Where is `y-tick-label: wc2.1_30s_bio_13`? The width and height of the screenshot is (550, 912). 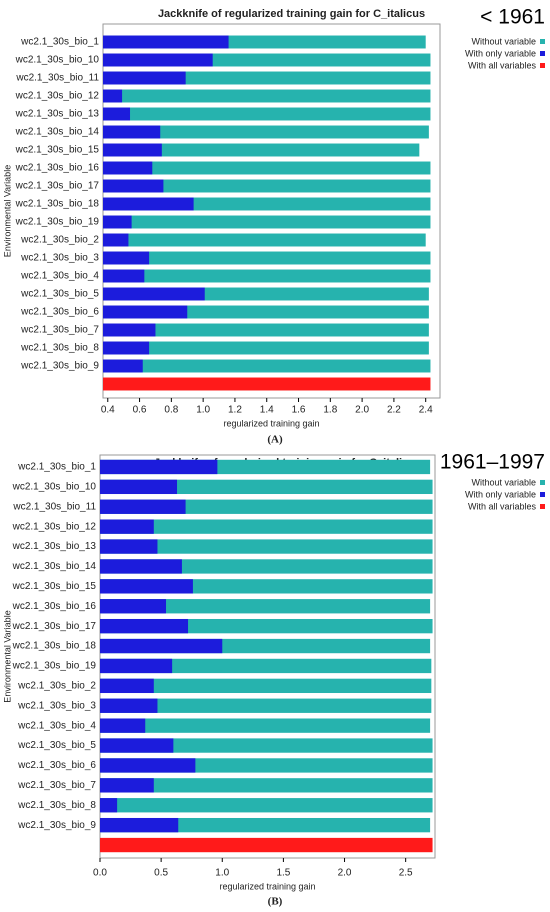 y-tick-label: wc2.1_30s_bio_13 is located at coordinates (57, 114).